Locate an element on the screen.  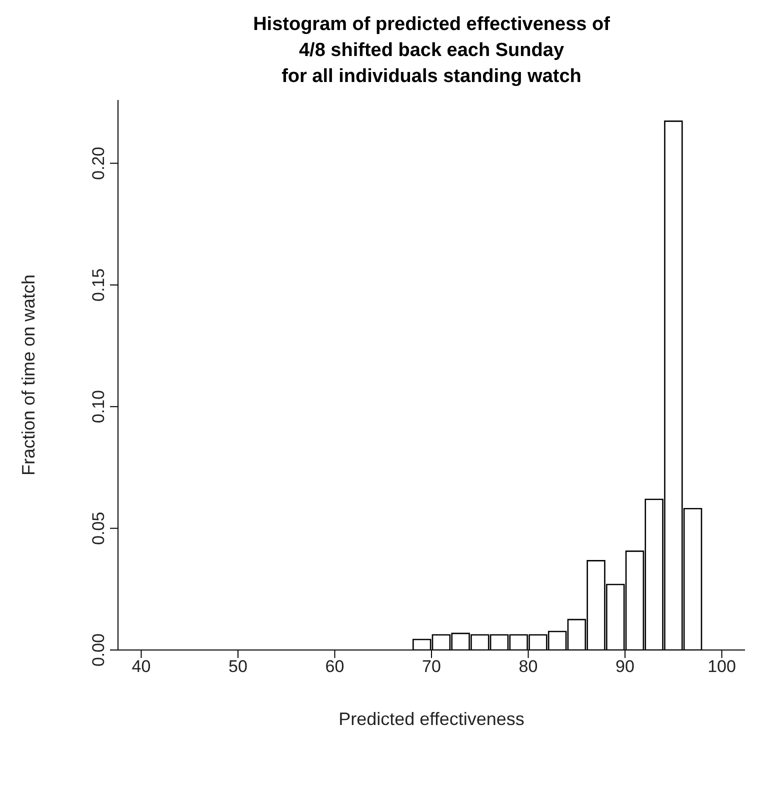
x-tick-label: 40 is located at coordinates (141, 666).